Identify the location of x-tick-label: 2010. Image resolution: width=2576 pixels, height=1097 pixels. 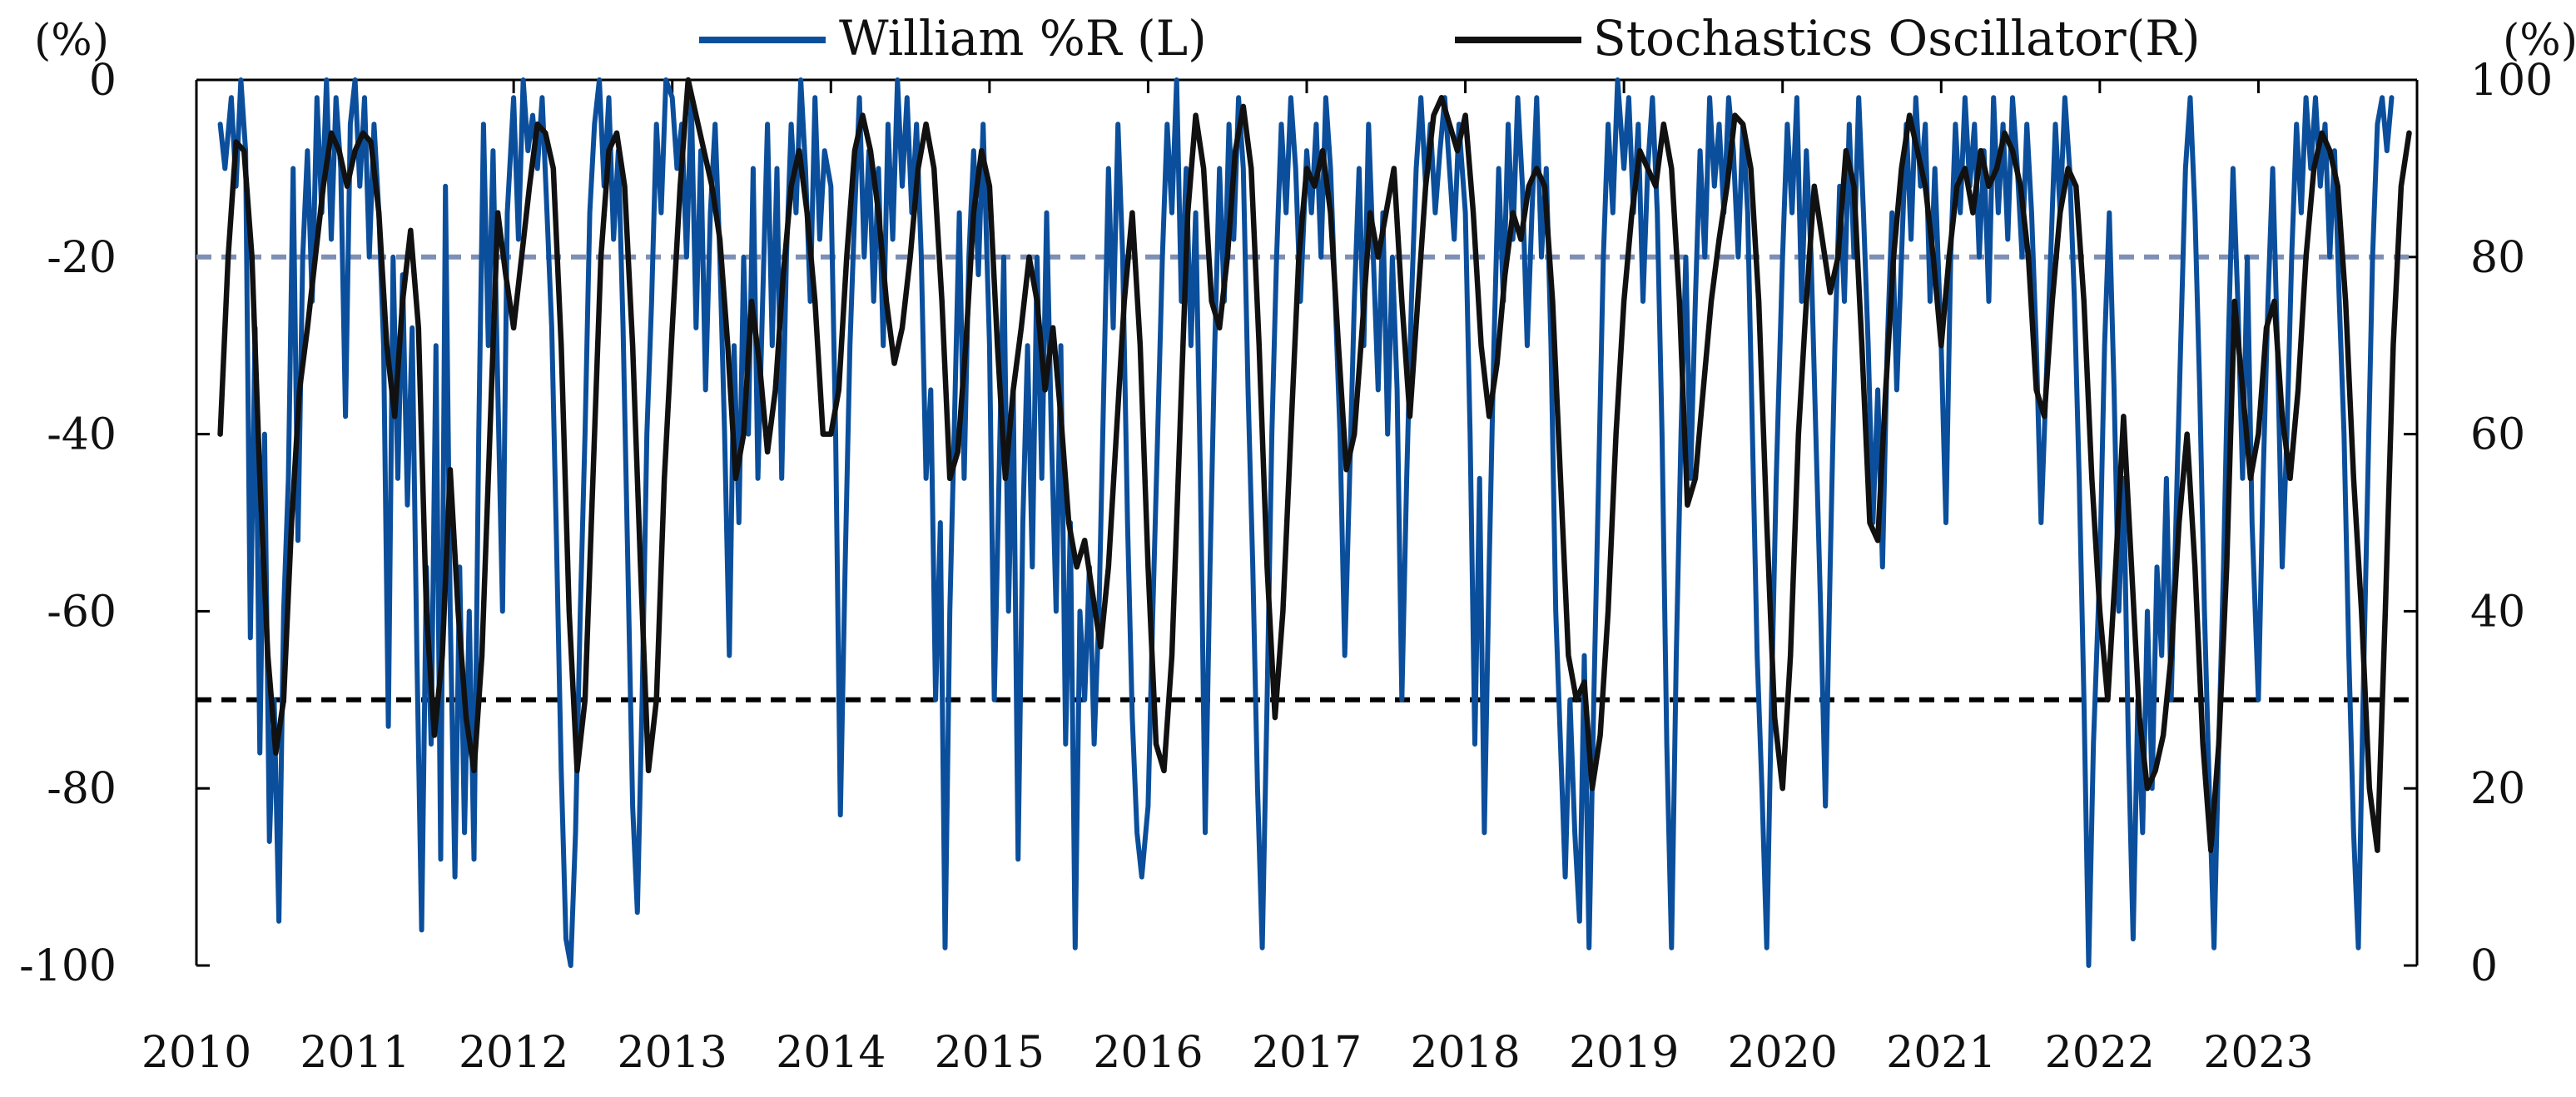
(196, 1053).